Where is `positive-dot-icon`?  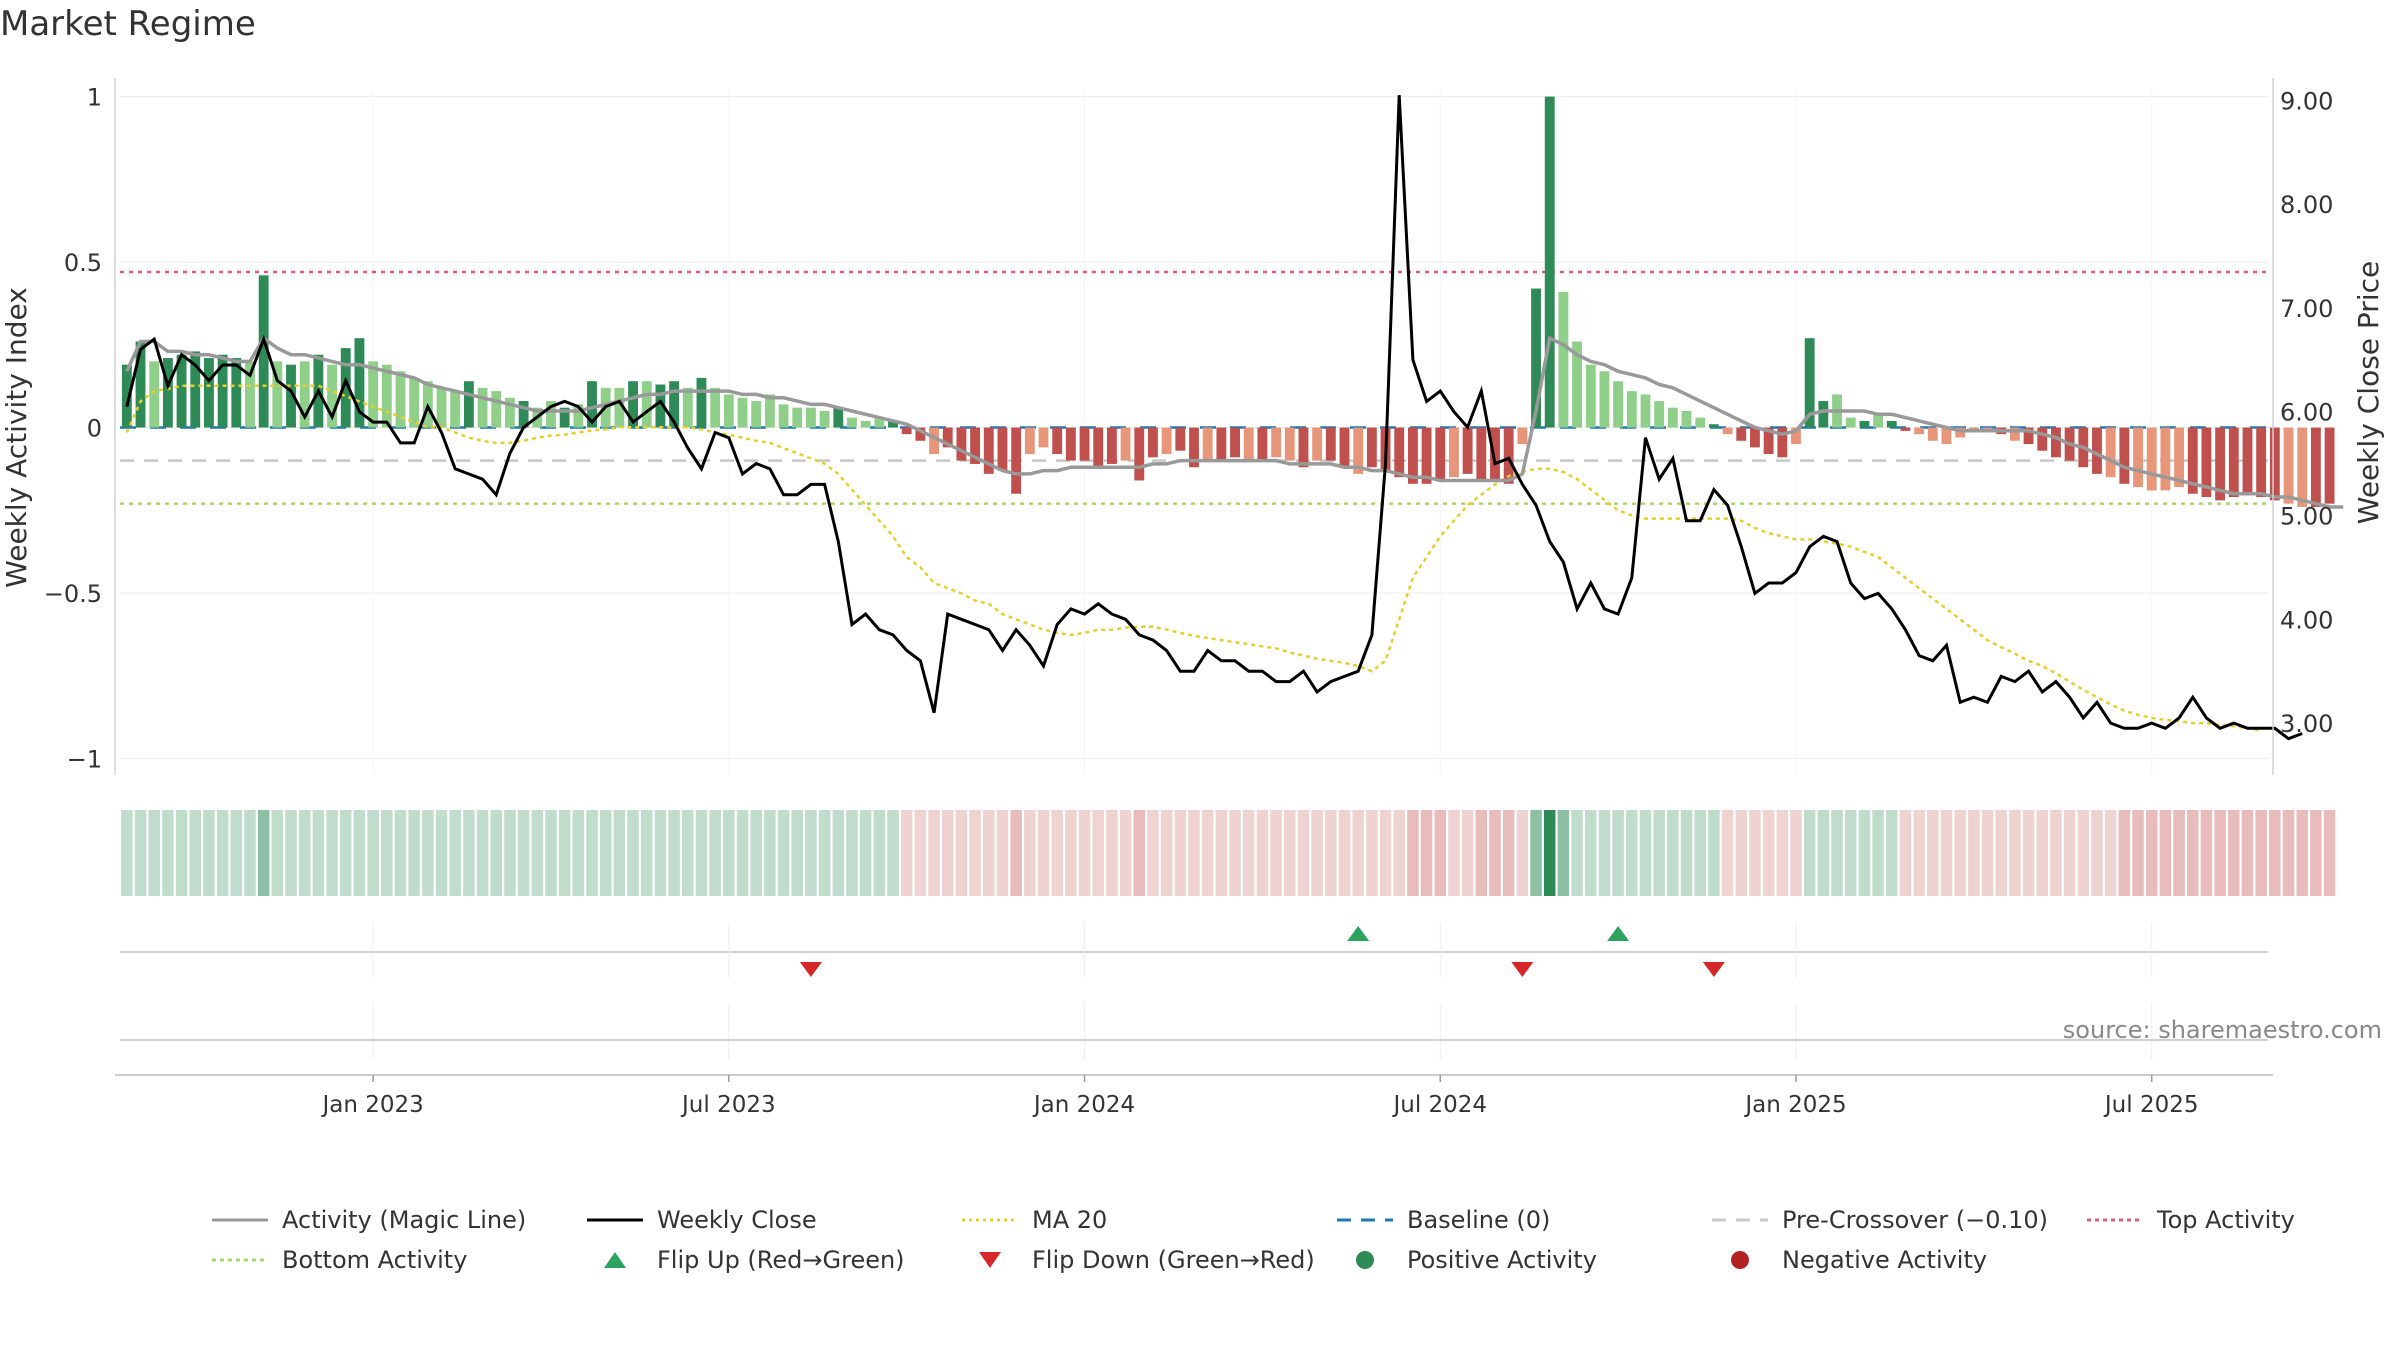 positive-dot-icon is located at coordinates (1365, 1260).